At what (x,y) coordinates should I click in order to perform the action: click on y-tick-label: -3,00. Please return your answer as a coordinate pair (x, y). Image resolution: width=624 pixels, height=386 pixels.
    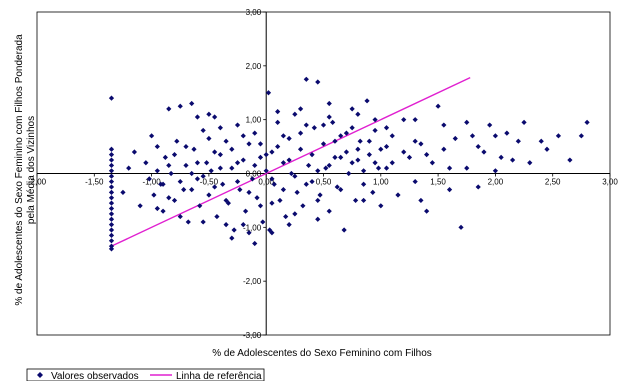
    Looking at the image, I should click on (252, 335).